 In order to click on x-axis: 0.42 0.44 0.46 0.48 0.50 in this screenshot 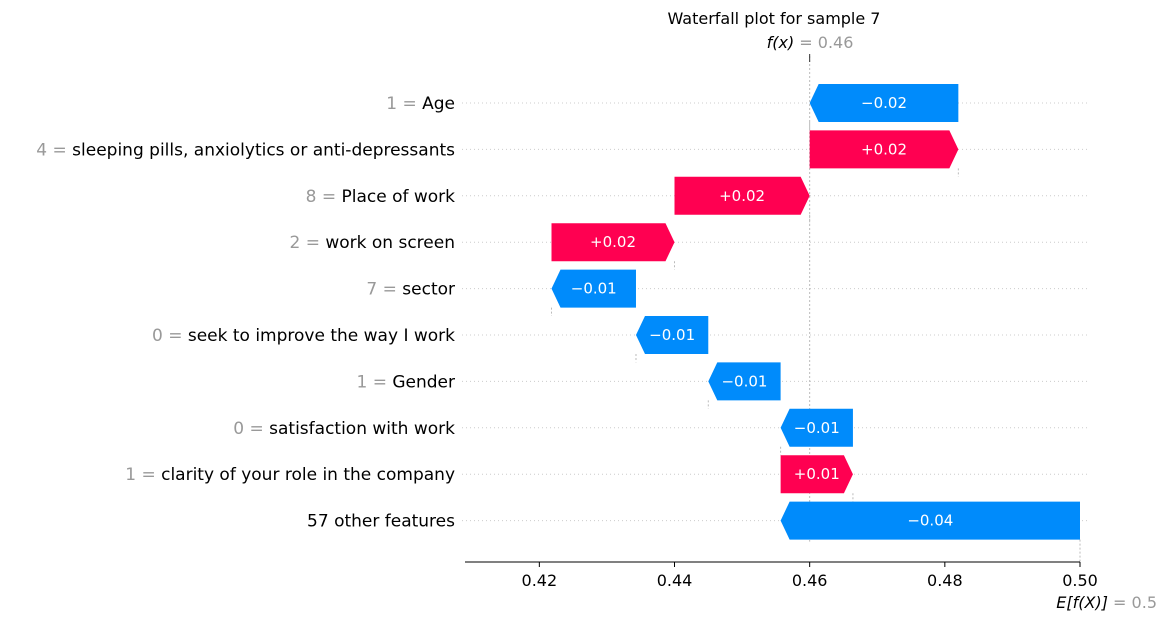, I will do `click(781, 575)`.